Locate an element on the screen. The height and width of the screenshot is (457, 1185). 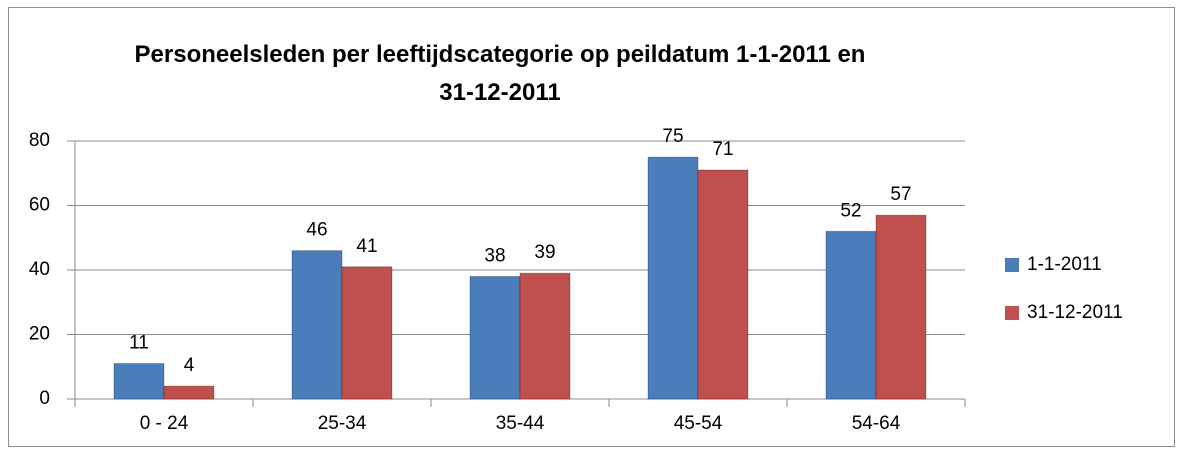
value-label: 75 is located at coordinates (672, 136).